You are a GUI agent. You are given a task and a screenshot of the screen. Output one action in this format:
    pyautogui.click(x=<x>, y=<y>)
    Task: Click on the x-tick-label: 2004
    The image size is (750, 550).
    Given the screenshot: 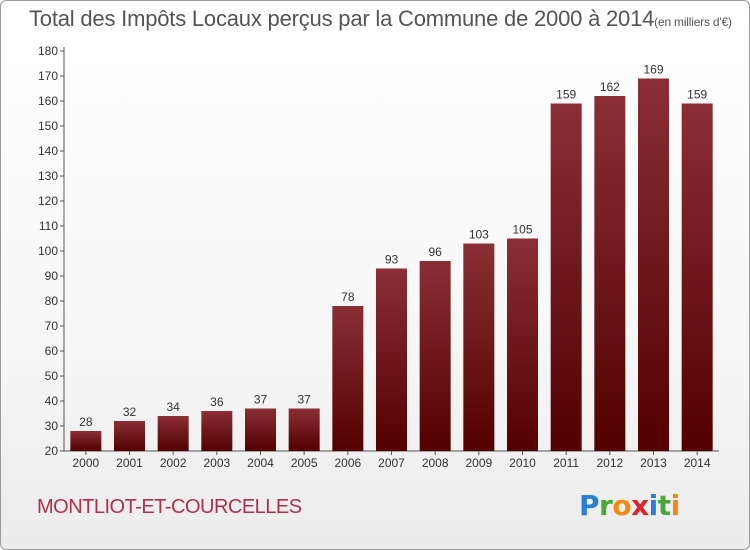 What is the action you would take?
    pyautogui.click(x=260, y=463)
    